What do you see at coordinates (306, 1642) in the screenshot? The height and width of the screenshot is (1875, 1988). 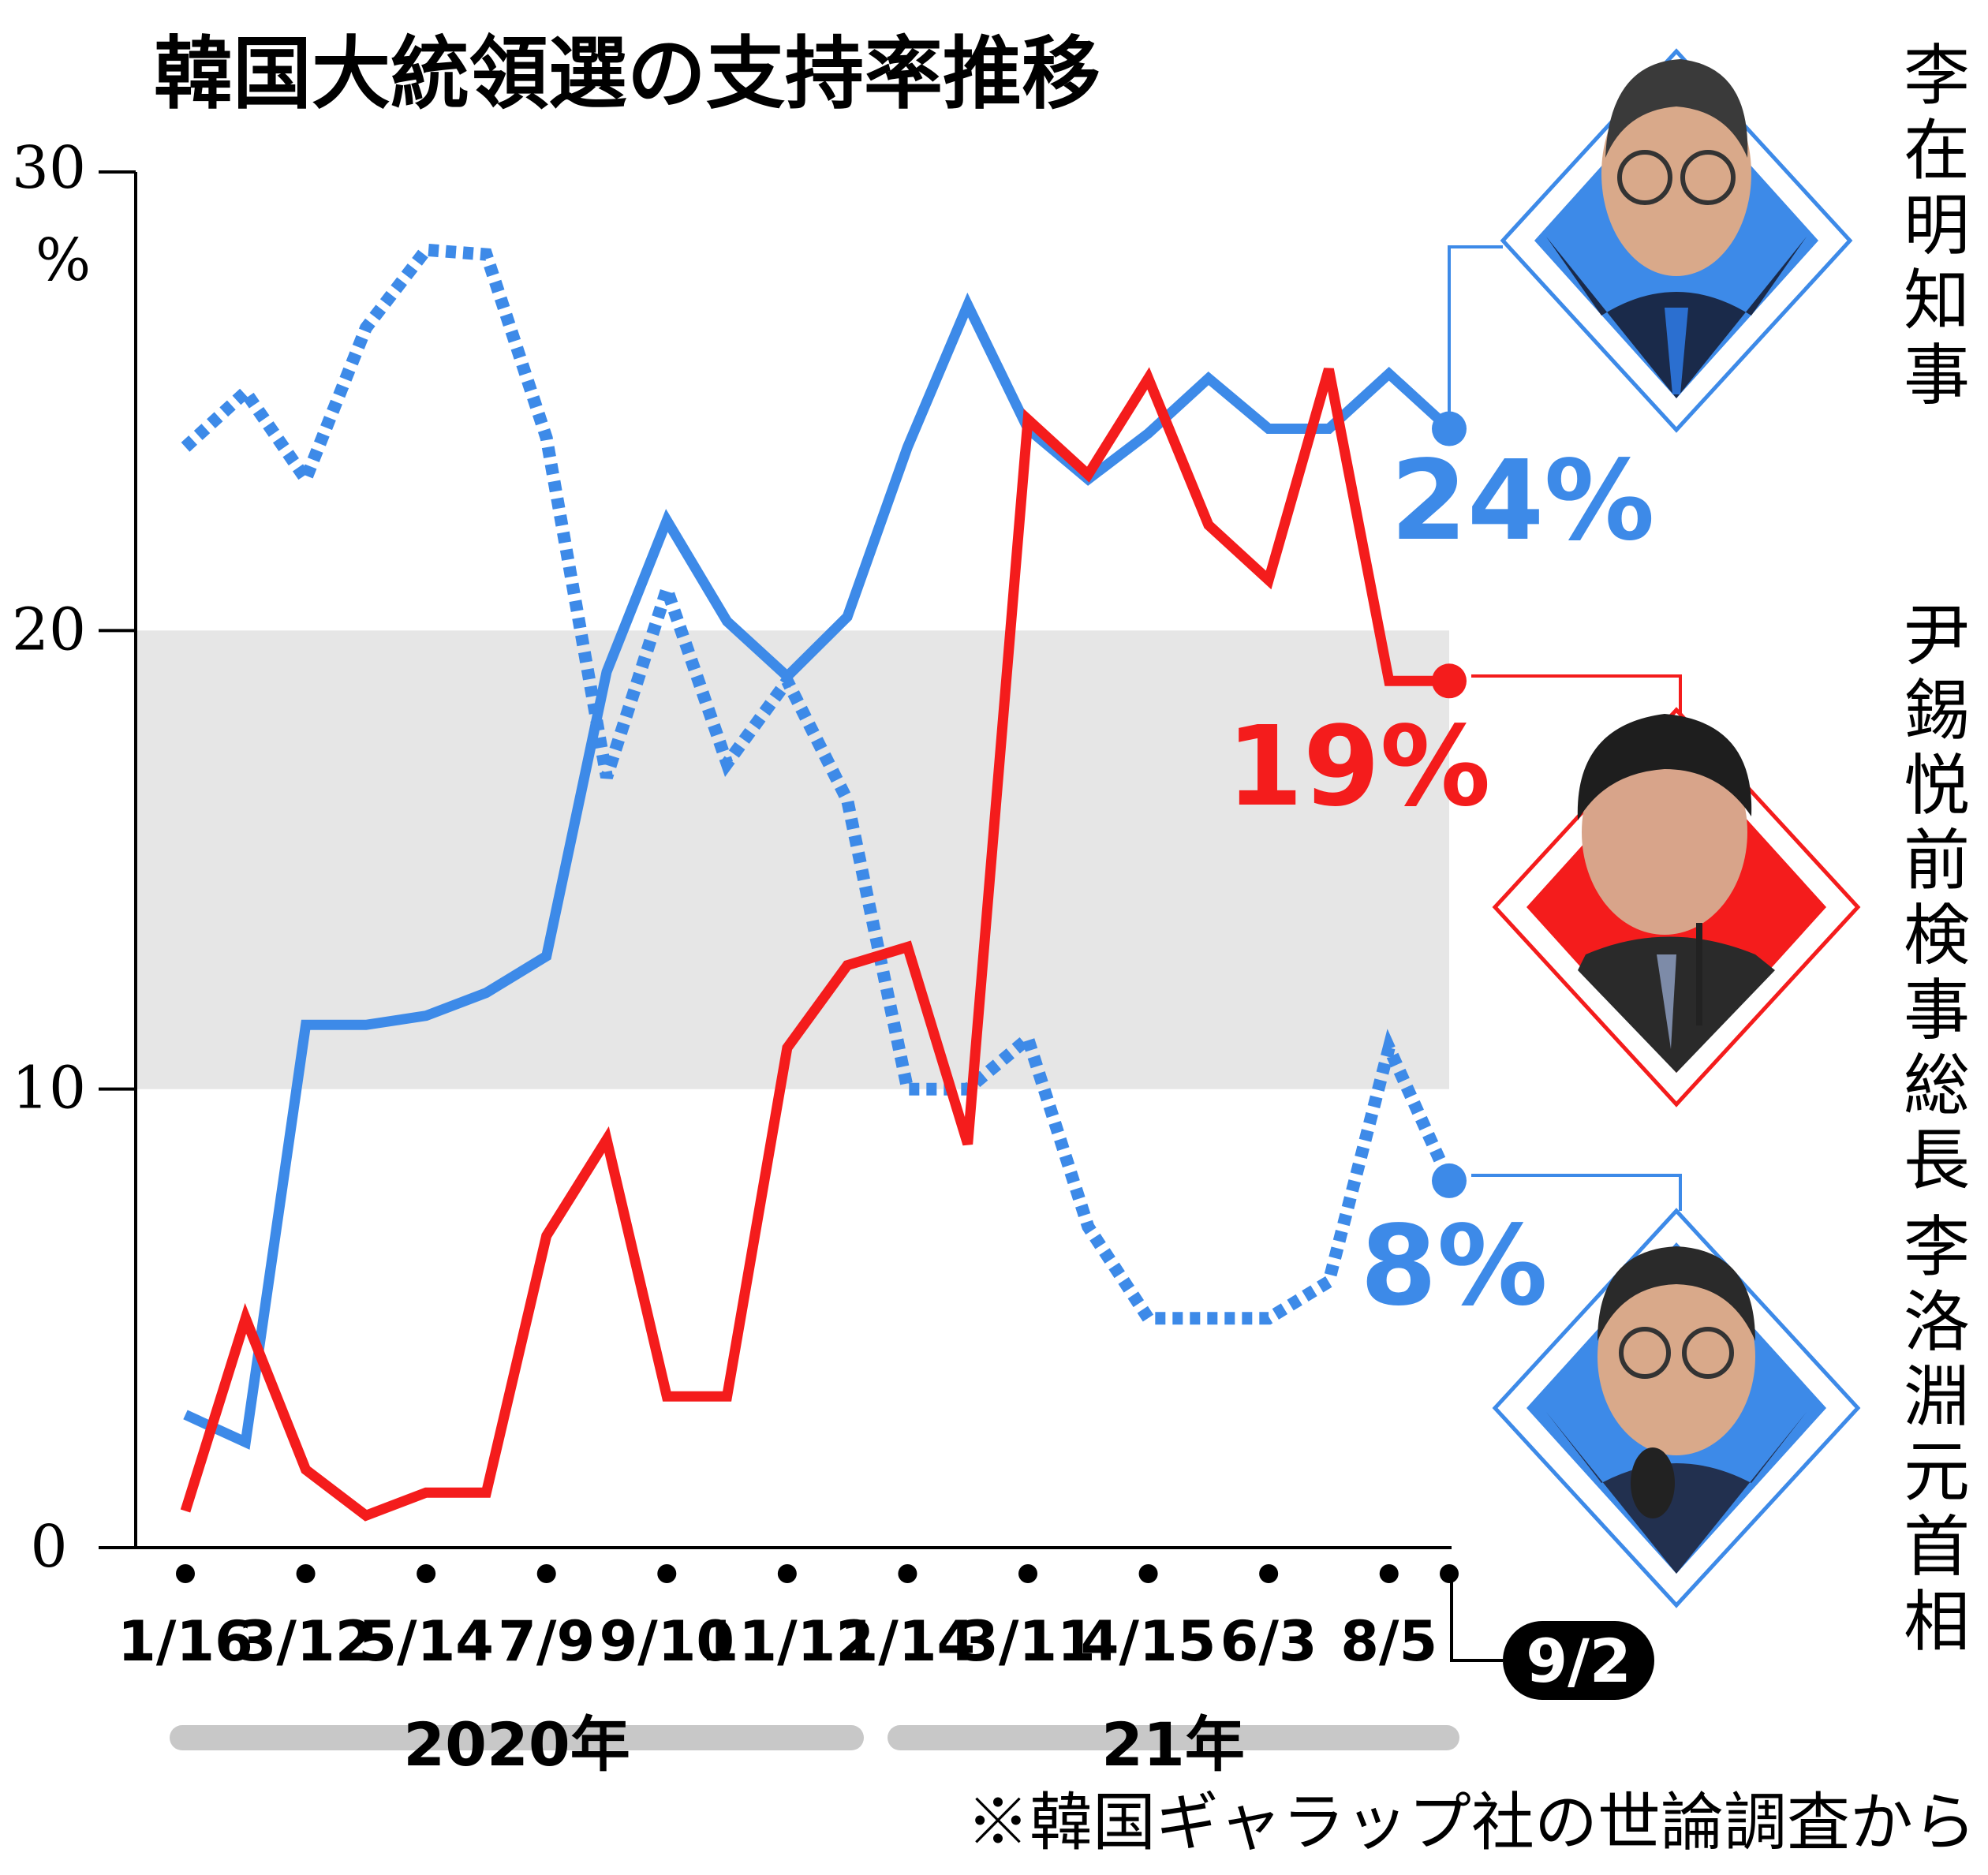 I see `x-tick-label: 3/12` at bounding box center [306, 1642].